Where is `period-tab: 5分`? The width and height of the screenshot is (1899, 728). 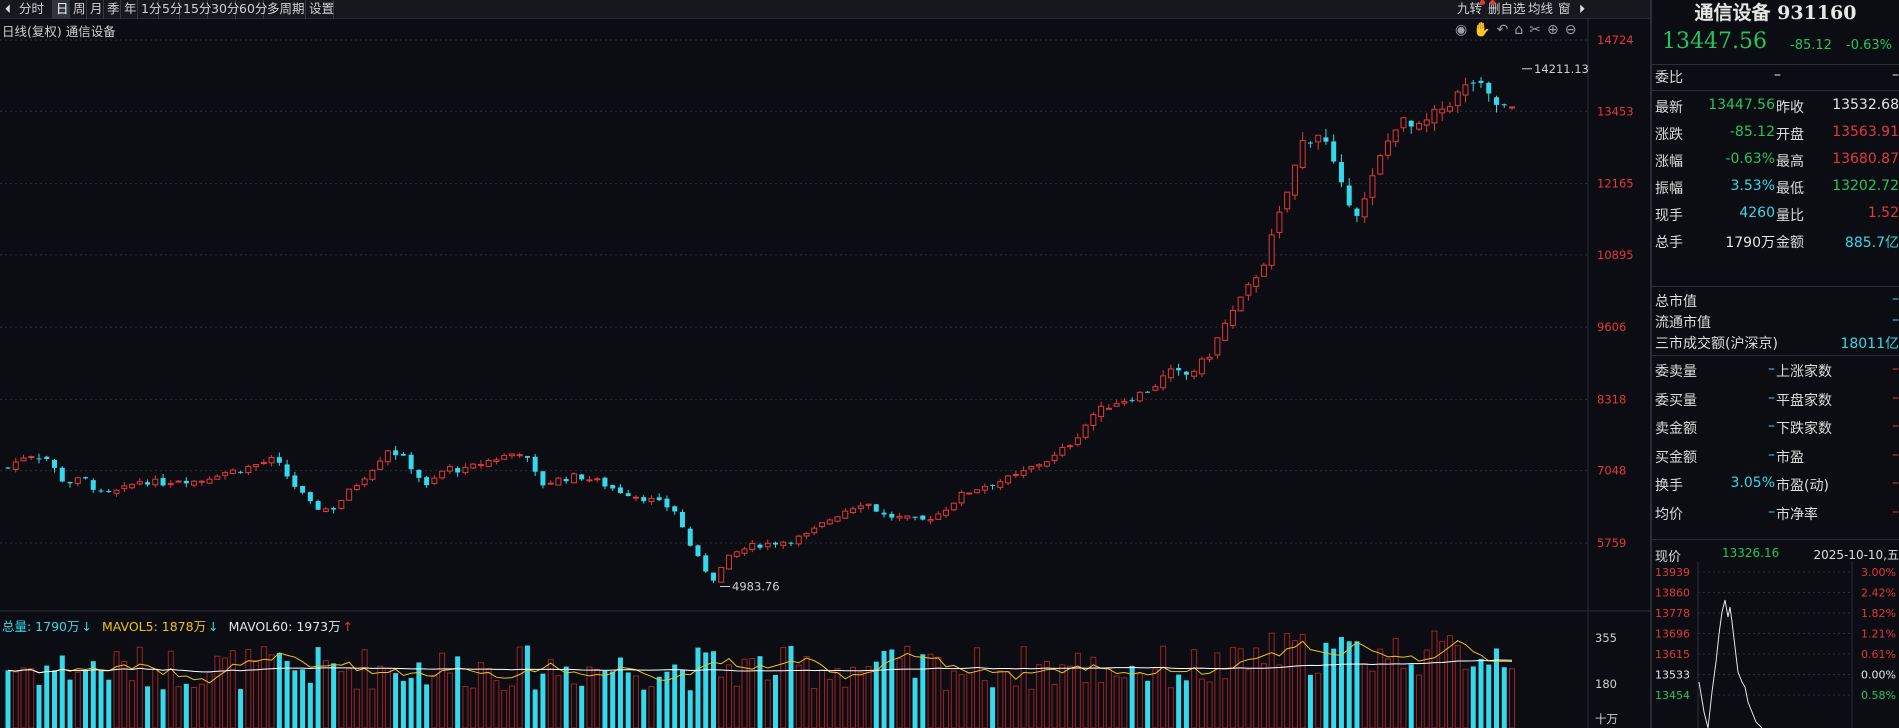 period-tab: 5分 is located at coordinates (170, 9).